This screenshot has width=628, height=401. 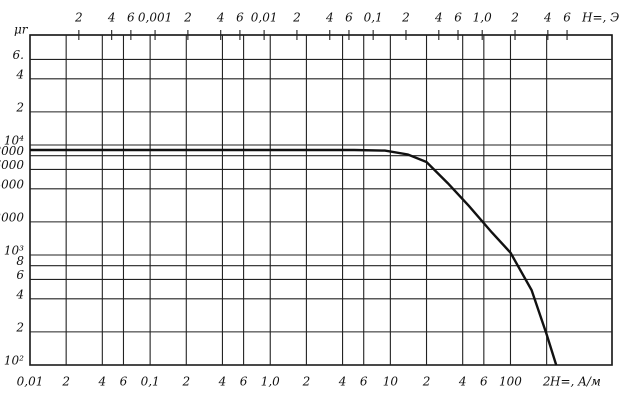 What do you see at coordinates (30, 382) in the screenshot?
I see `x-tick-label: 0,01` at bounding box center [30, 382].